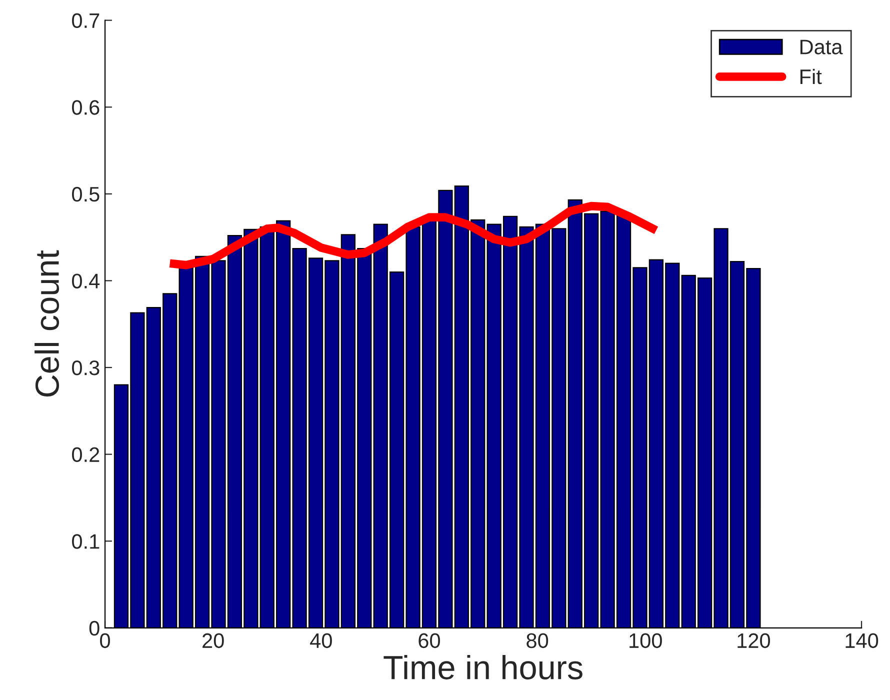 Image resolution: width=890 pixels, height=700 pixels. I want to click on x-tick-label: 140, so click(862, 640).